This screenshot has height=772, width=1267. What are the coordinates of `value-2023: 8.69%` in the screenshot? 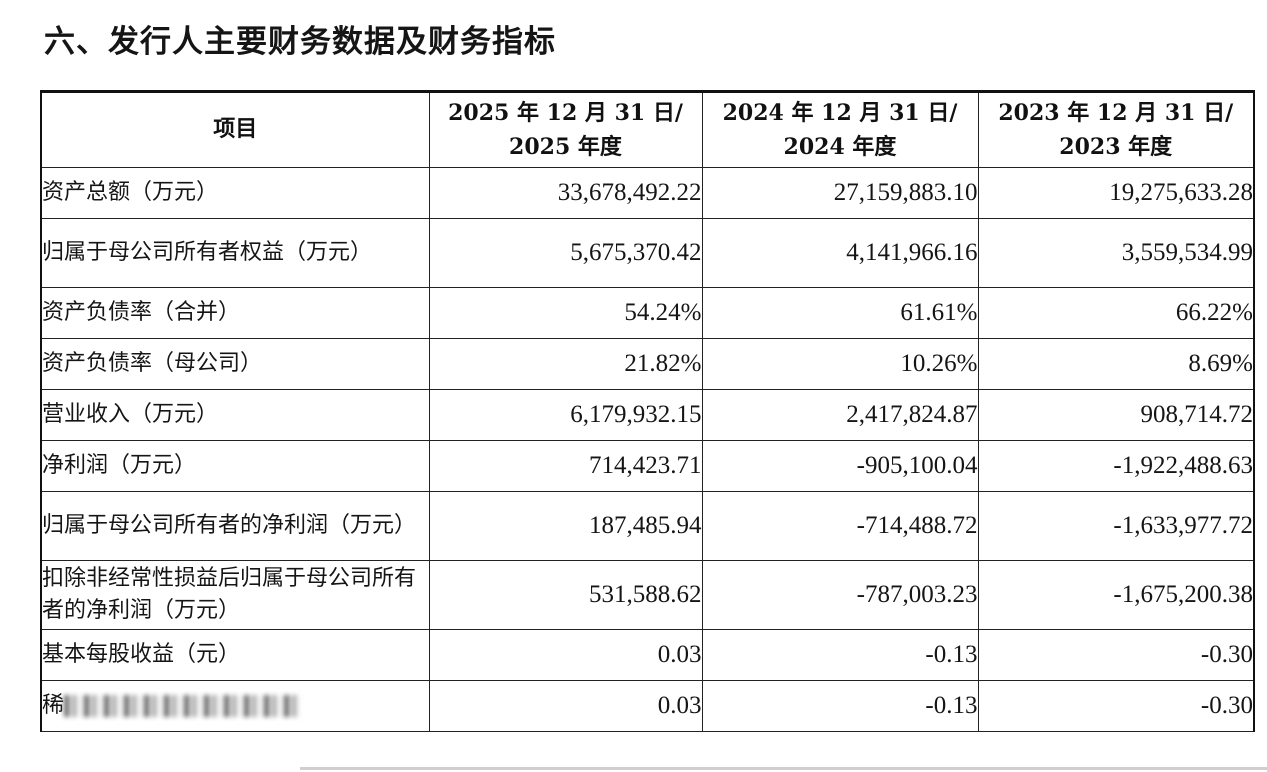 It's located at (1116, 364).